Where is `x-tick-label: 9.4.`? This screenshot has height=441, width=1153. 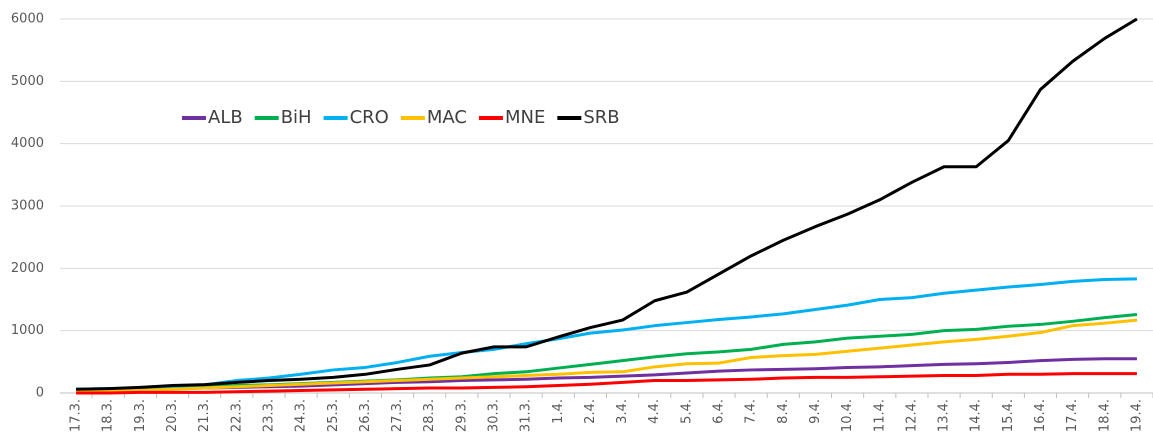 x-tick-label: 9.4. is located at coordinates (815, 411).